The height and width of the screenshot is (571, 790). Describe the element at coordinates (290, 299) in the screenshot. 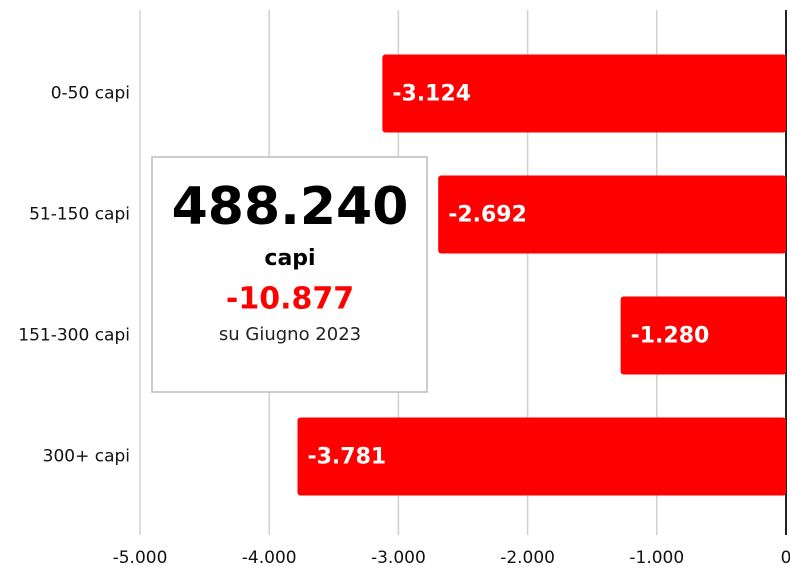

I see `annotation-change: -10.877` at that location.